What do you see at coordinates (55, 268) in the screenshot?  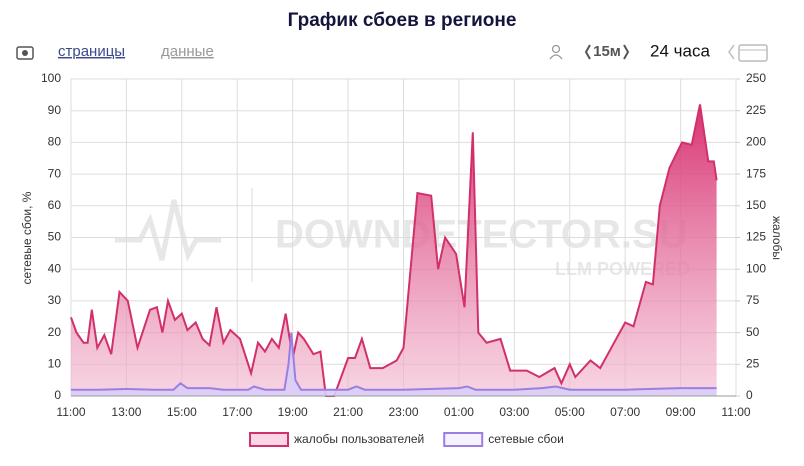 I see `y-tick-label: 40` at bounding box center [55, 268].